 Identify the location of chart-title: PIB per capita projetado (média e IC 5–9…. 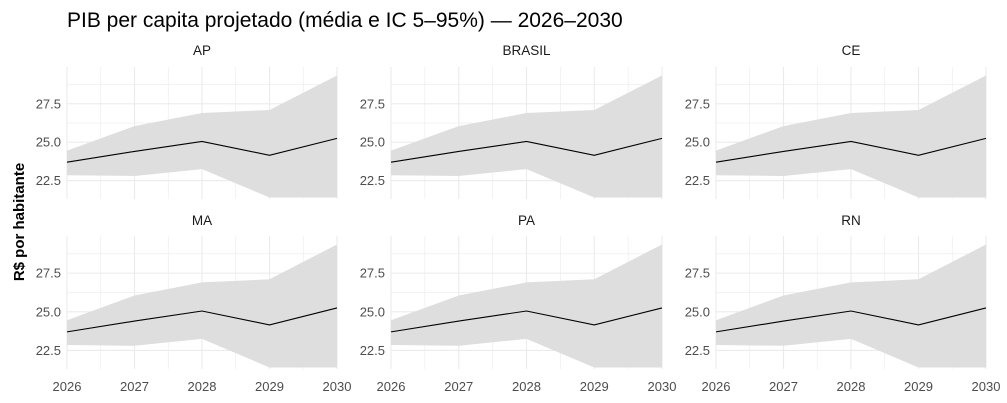
(345, 20).